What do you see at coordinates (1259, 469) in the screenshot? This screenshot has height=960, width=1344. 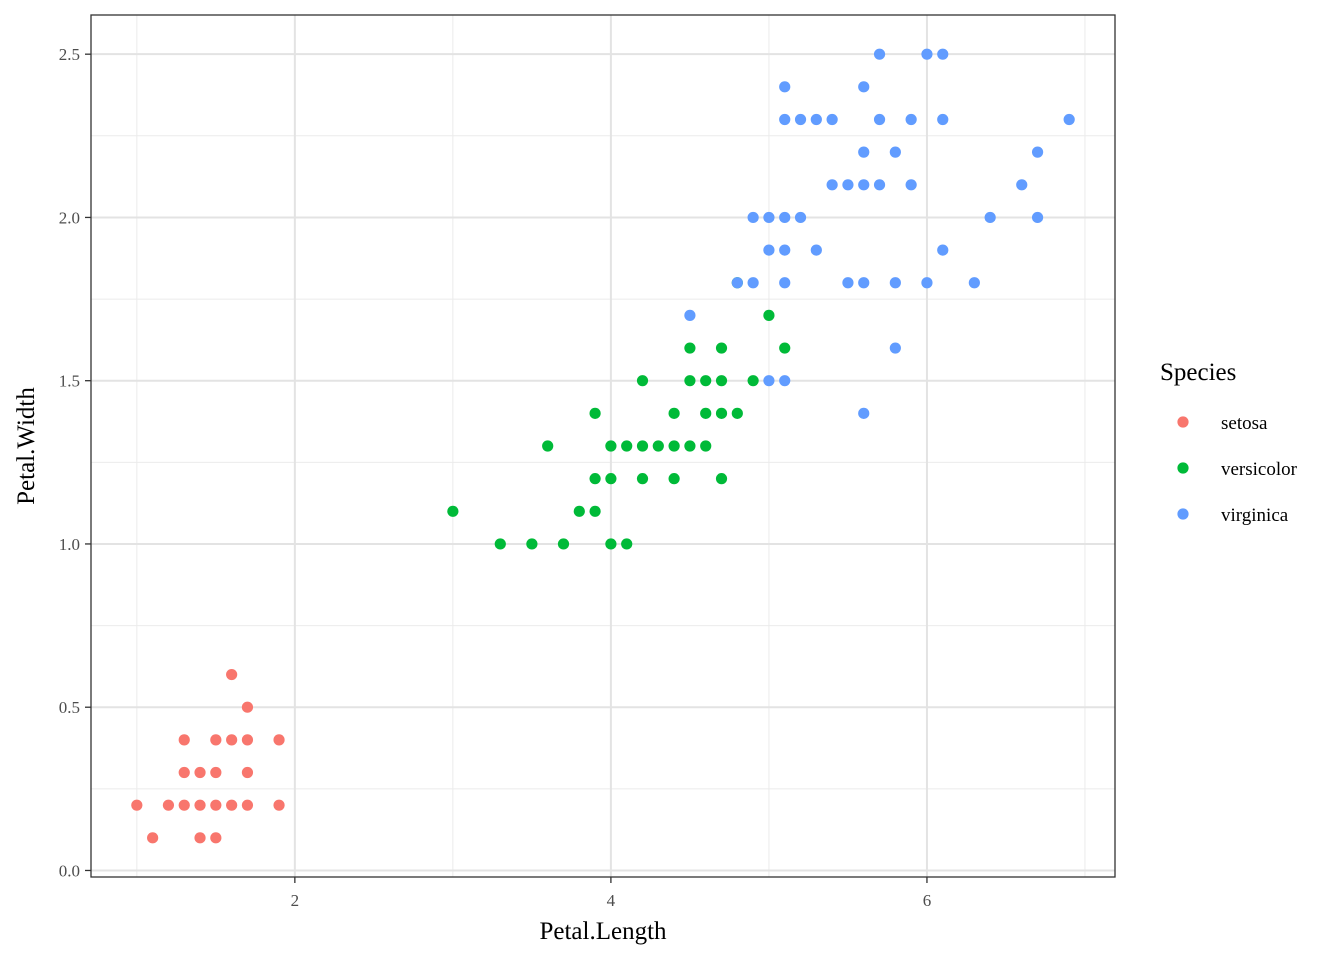 I see `legend-label-versicolor: versicolor` at bounding box center [1259, 469].